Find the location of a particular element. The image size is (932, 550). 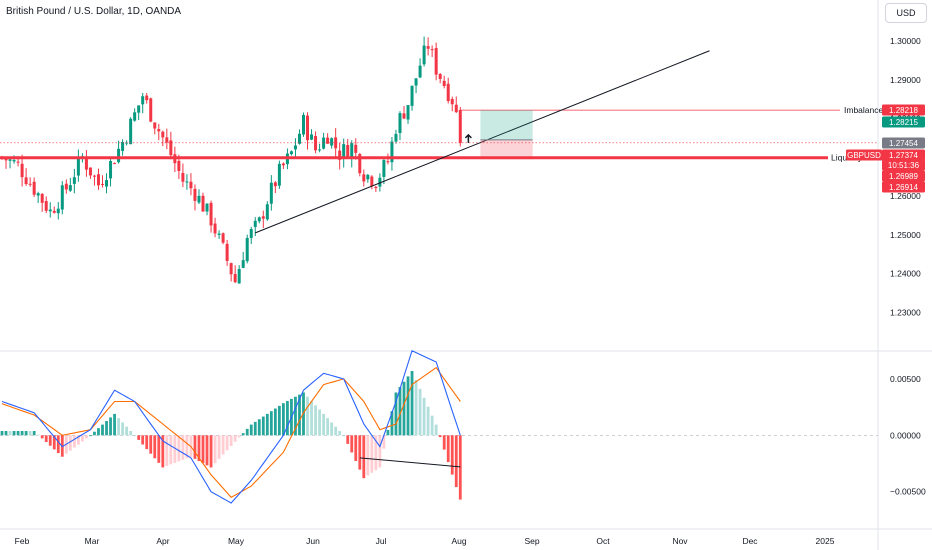

time-axis-label: Aug is located at coordinates (458, 541).